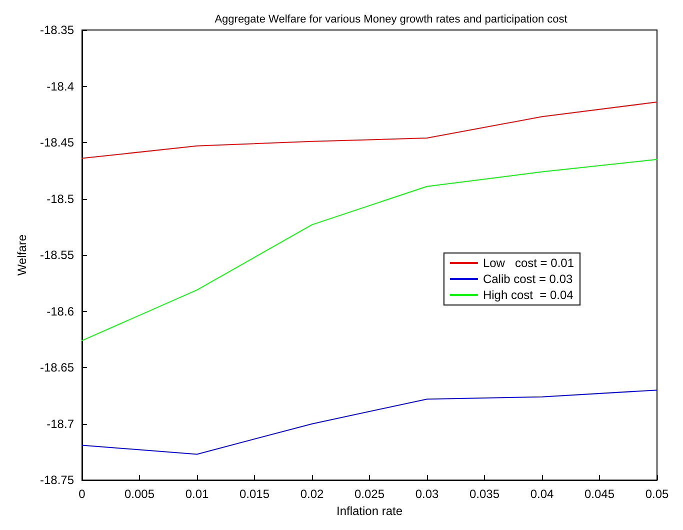 The image size is (683, 530). What do you see at coordinates (60, 86) in the screenshot?
I see `y-tick-label: -18.4` at bounding box center [60, 86].